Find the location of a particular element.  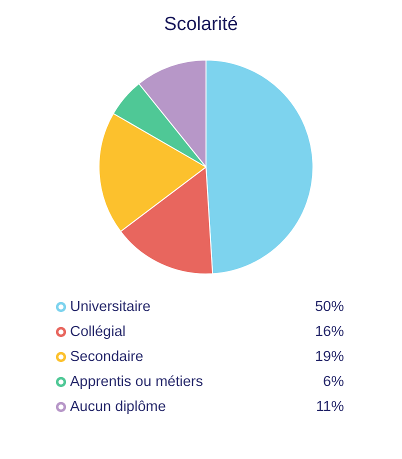

data-label: 19% is located at coordinates (329, 356).